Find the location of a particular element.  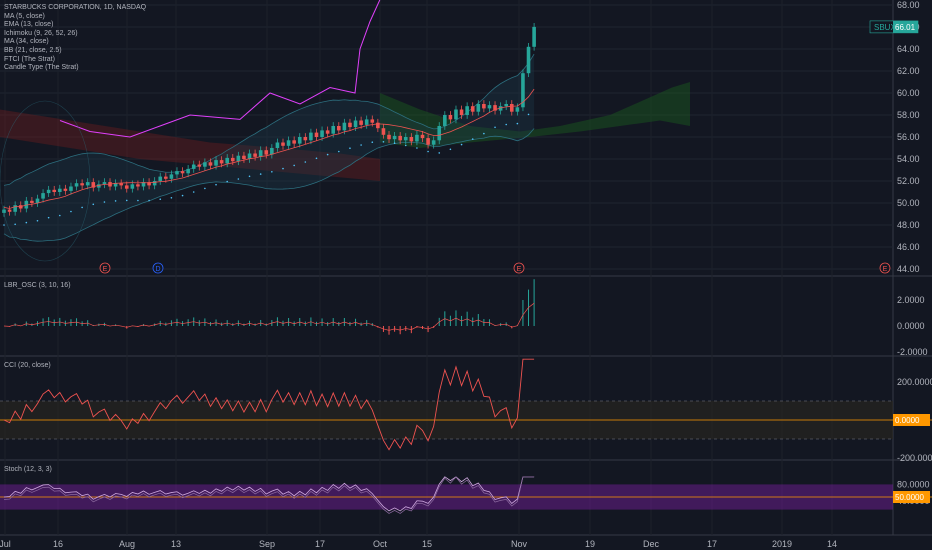

stoch-legend: Stoch (12, 3, 3) is located at coordinates (28, 469).